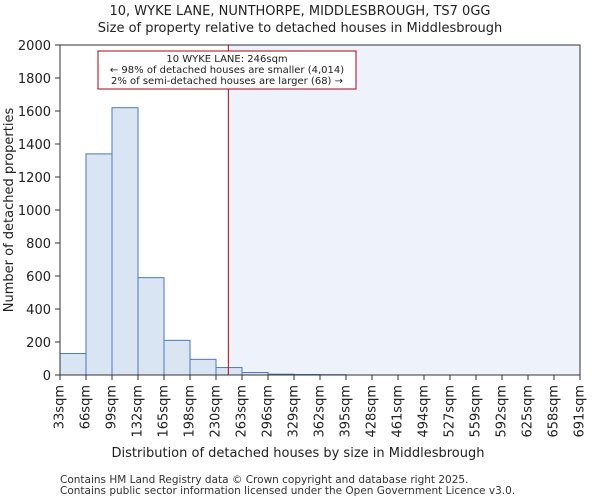 Image resolution: width=600 pixels, height=500 pixels. Describe the element at coordinates (216, 411) in the screenshot. I see `x-tick-label: 230sqm` at that location.